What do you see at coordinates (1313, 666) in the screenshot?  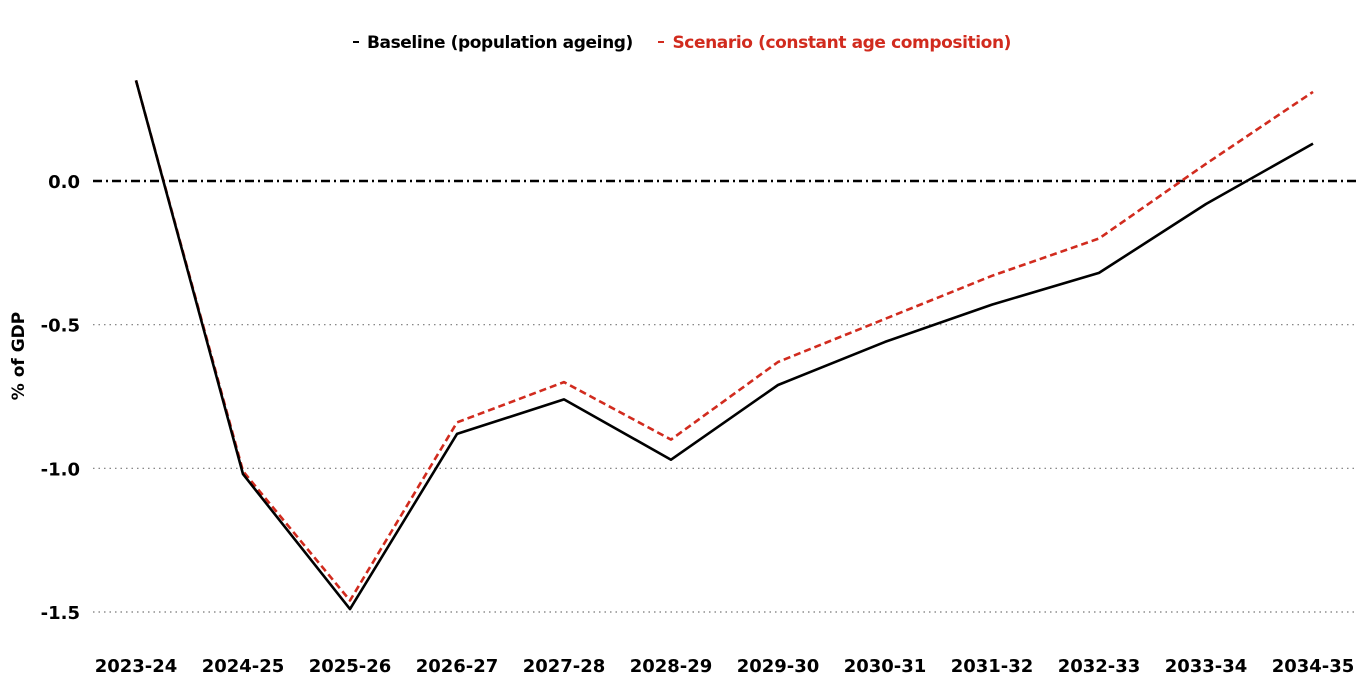 I see `x-tick-label: 2034-35` at bounding box center [1313, 666].